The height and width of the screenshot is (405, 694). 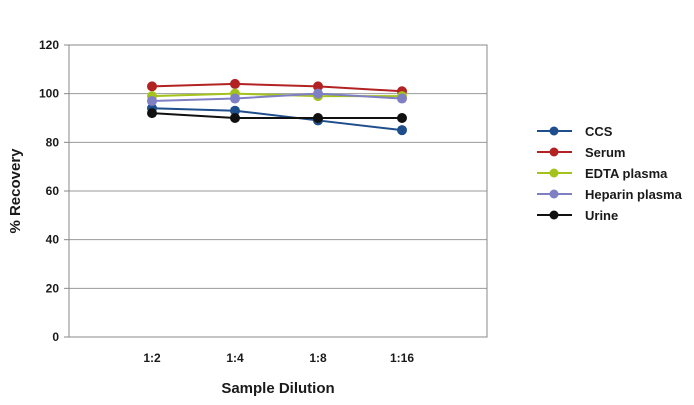 I want to click on legend: CCS Serum EDTA plasma Heparin plasma Urine, so click(x=610, y=173).